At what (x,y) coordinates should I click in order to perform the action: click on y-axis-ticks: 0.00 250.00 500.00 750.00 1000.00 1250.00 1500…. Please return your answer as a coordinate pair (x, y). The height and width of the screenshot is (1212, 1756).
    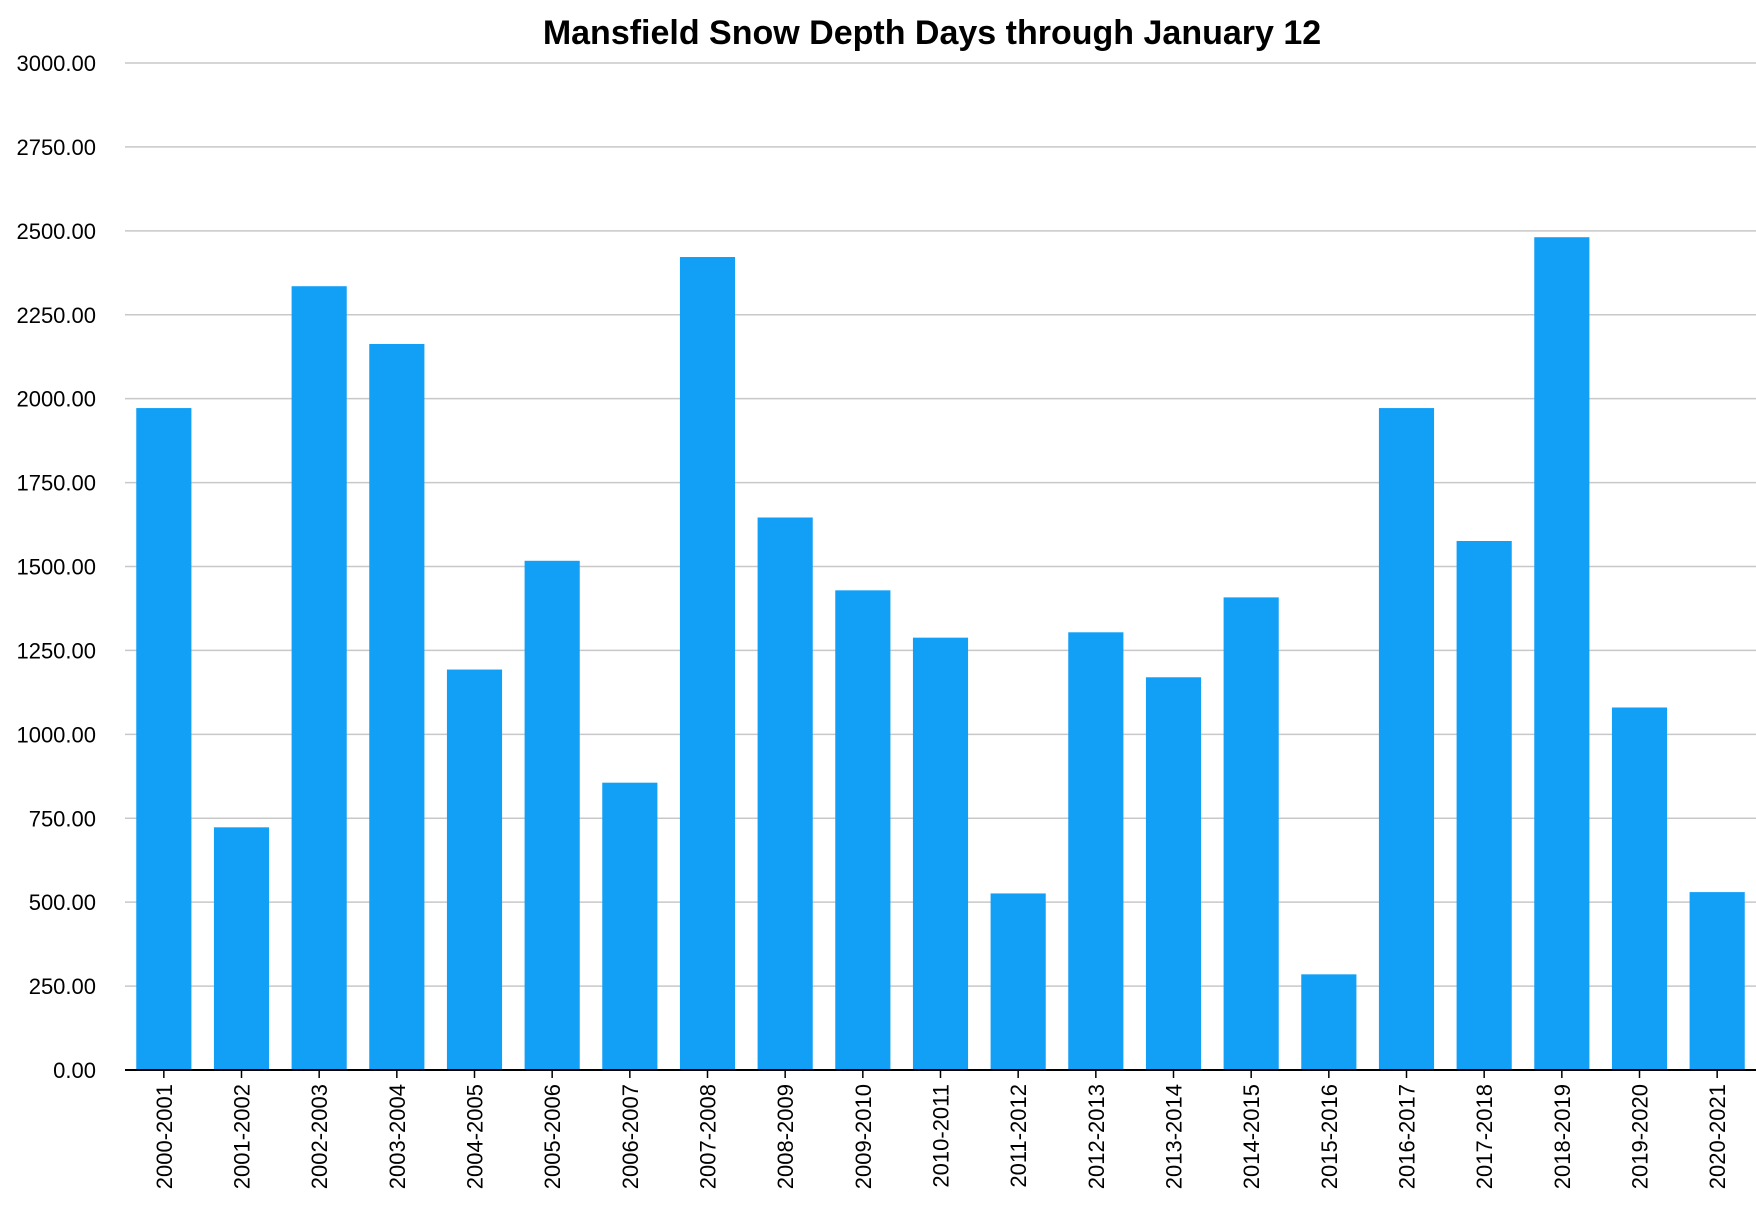
    Looking at the image, I should click on (56, 567).